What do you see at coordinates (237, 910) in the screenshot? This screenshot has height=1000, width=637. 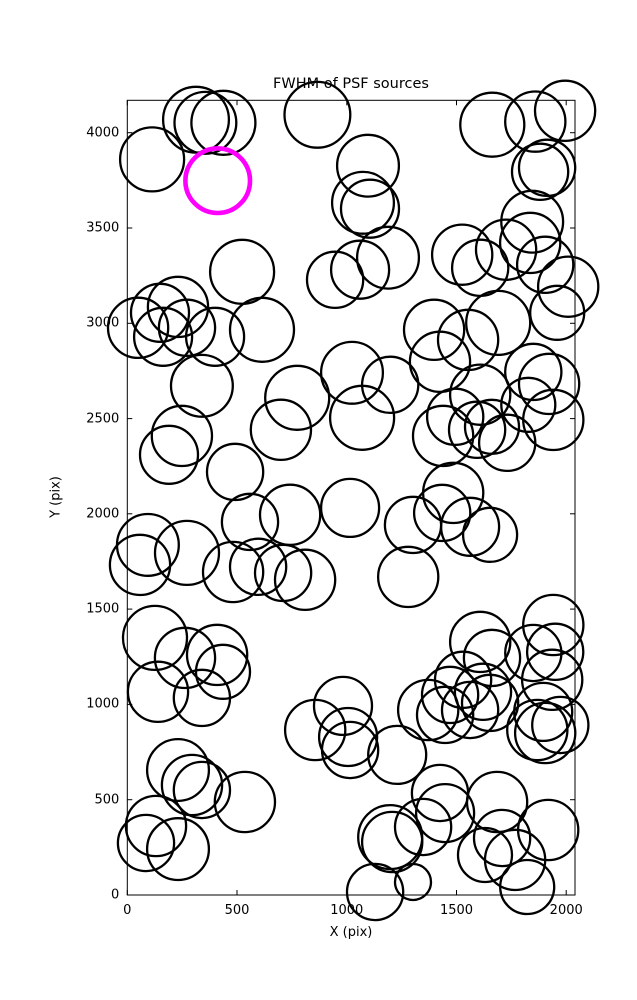 I see `x-tick-label: 500` at bounding box center [237, 910].